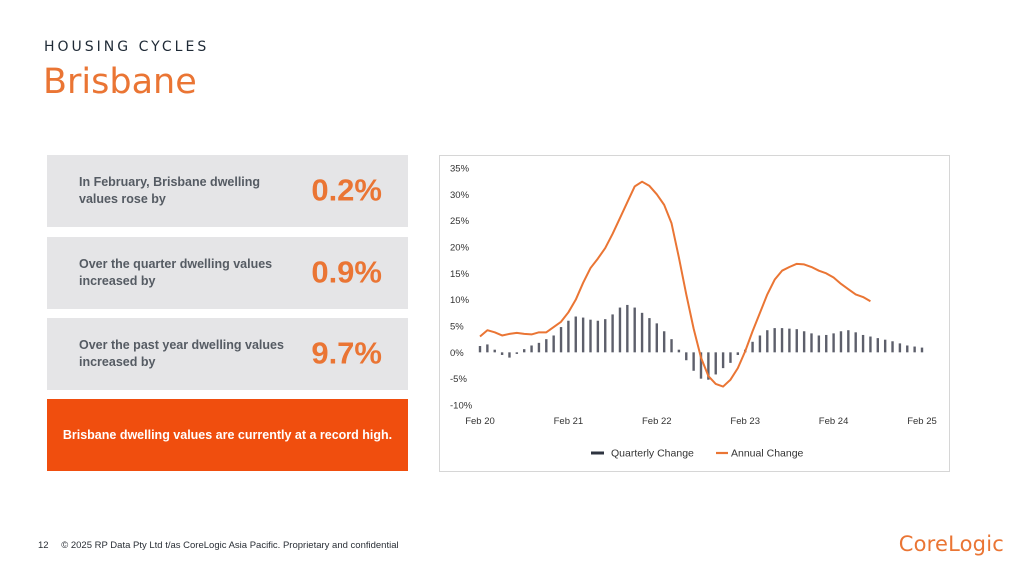  Describe the element at coordinates (346, 190) in the screenshot. I see `stat-value-month: 0.2%` at that location.